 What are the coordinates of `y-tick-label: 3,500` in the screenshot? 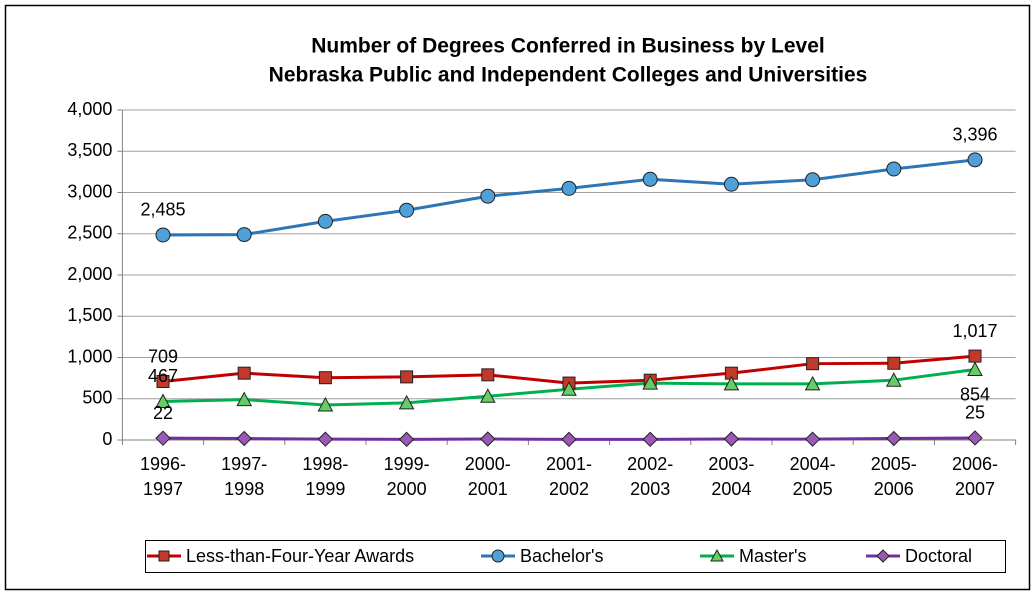 It's located at (89, 150).